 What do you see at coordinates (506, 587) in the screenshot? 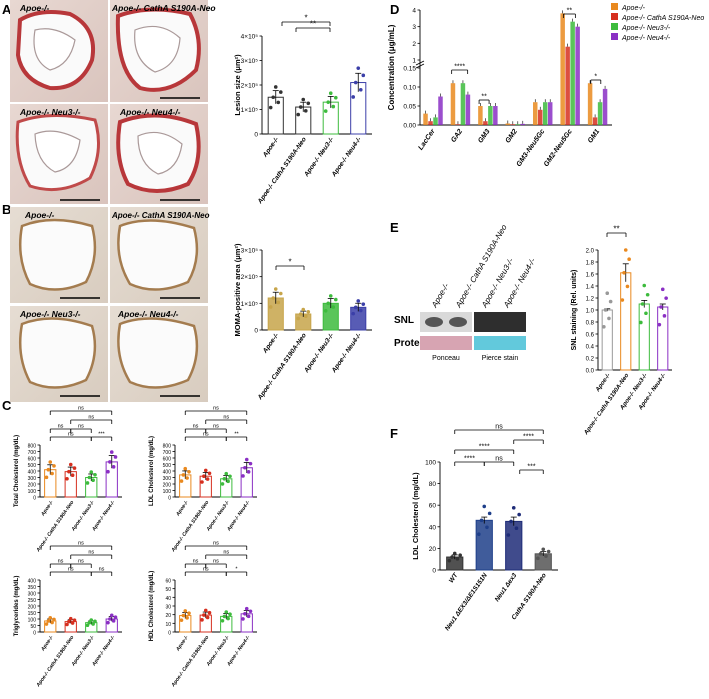
I see `x-tick-label: Neu1 Δex3` at bounding box center [506, 587].